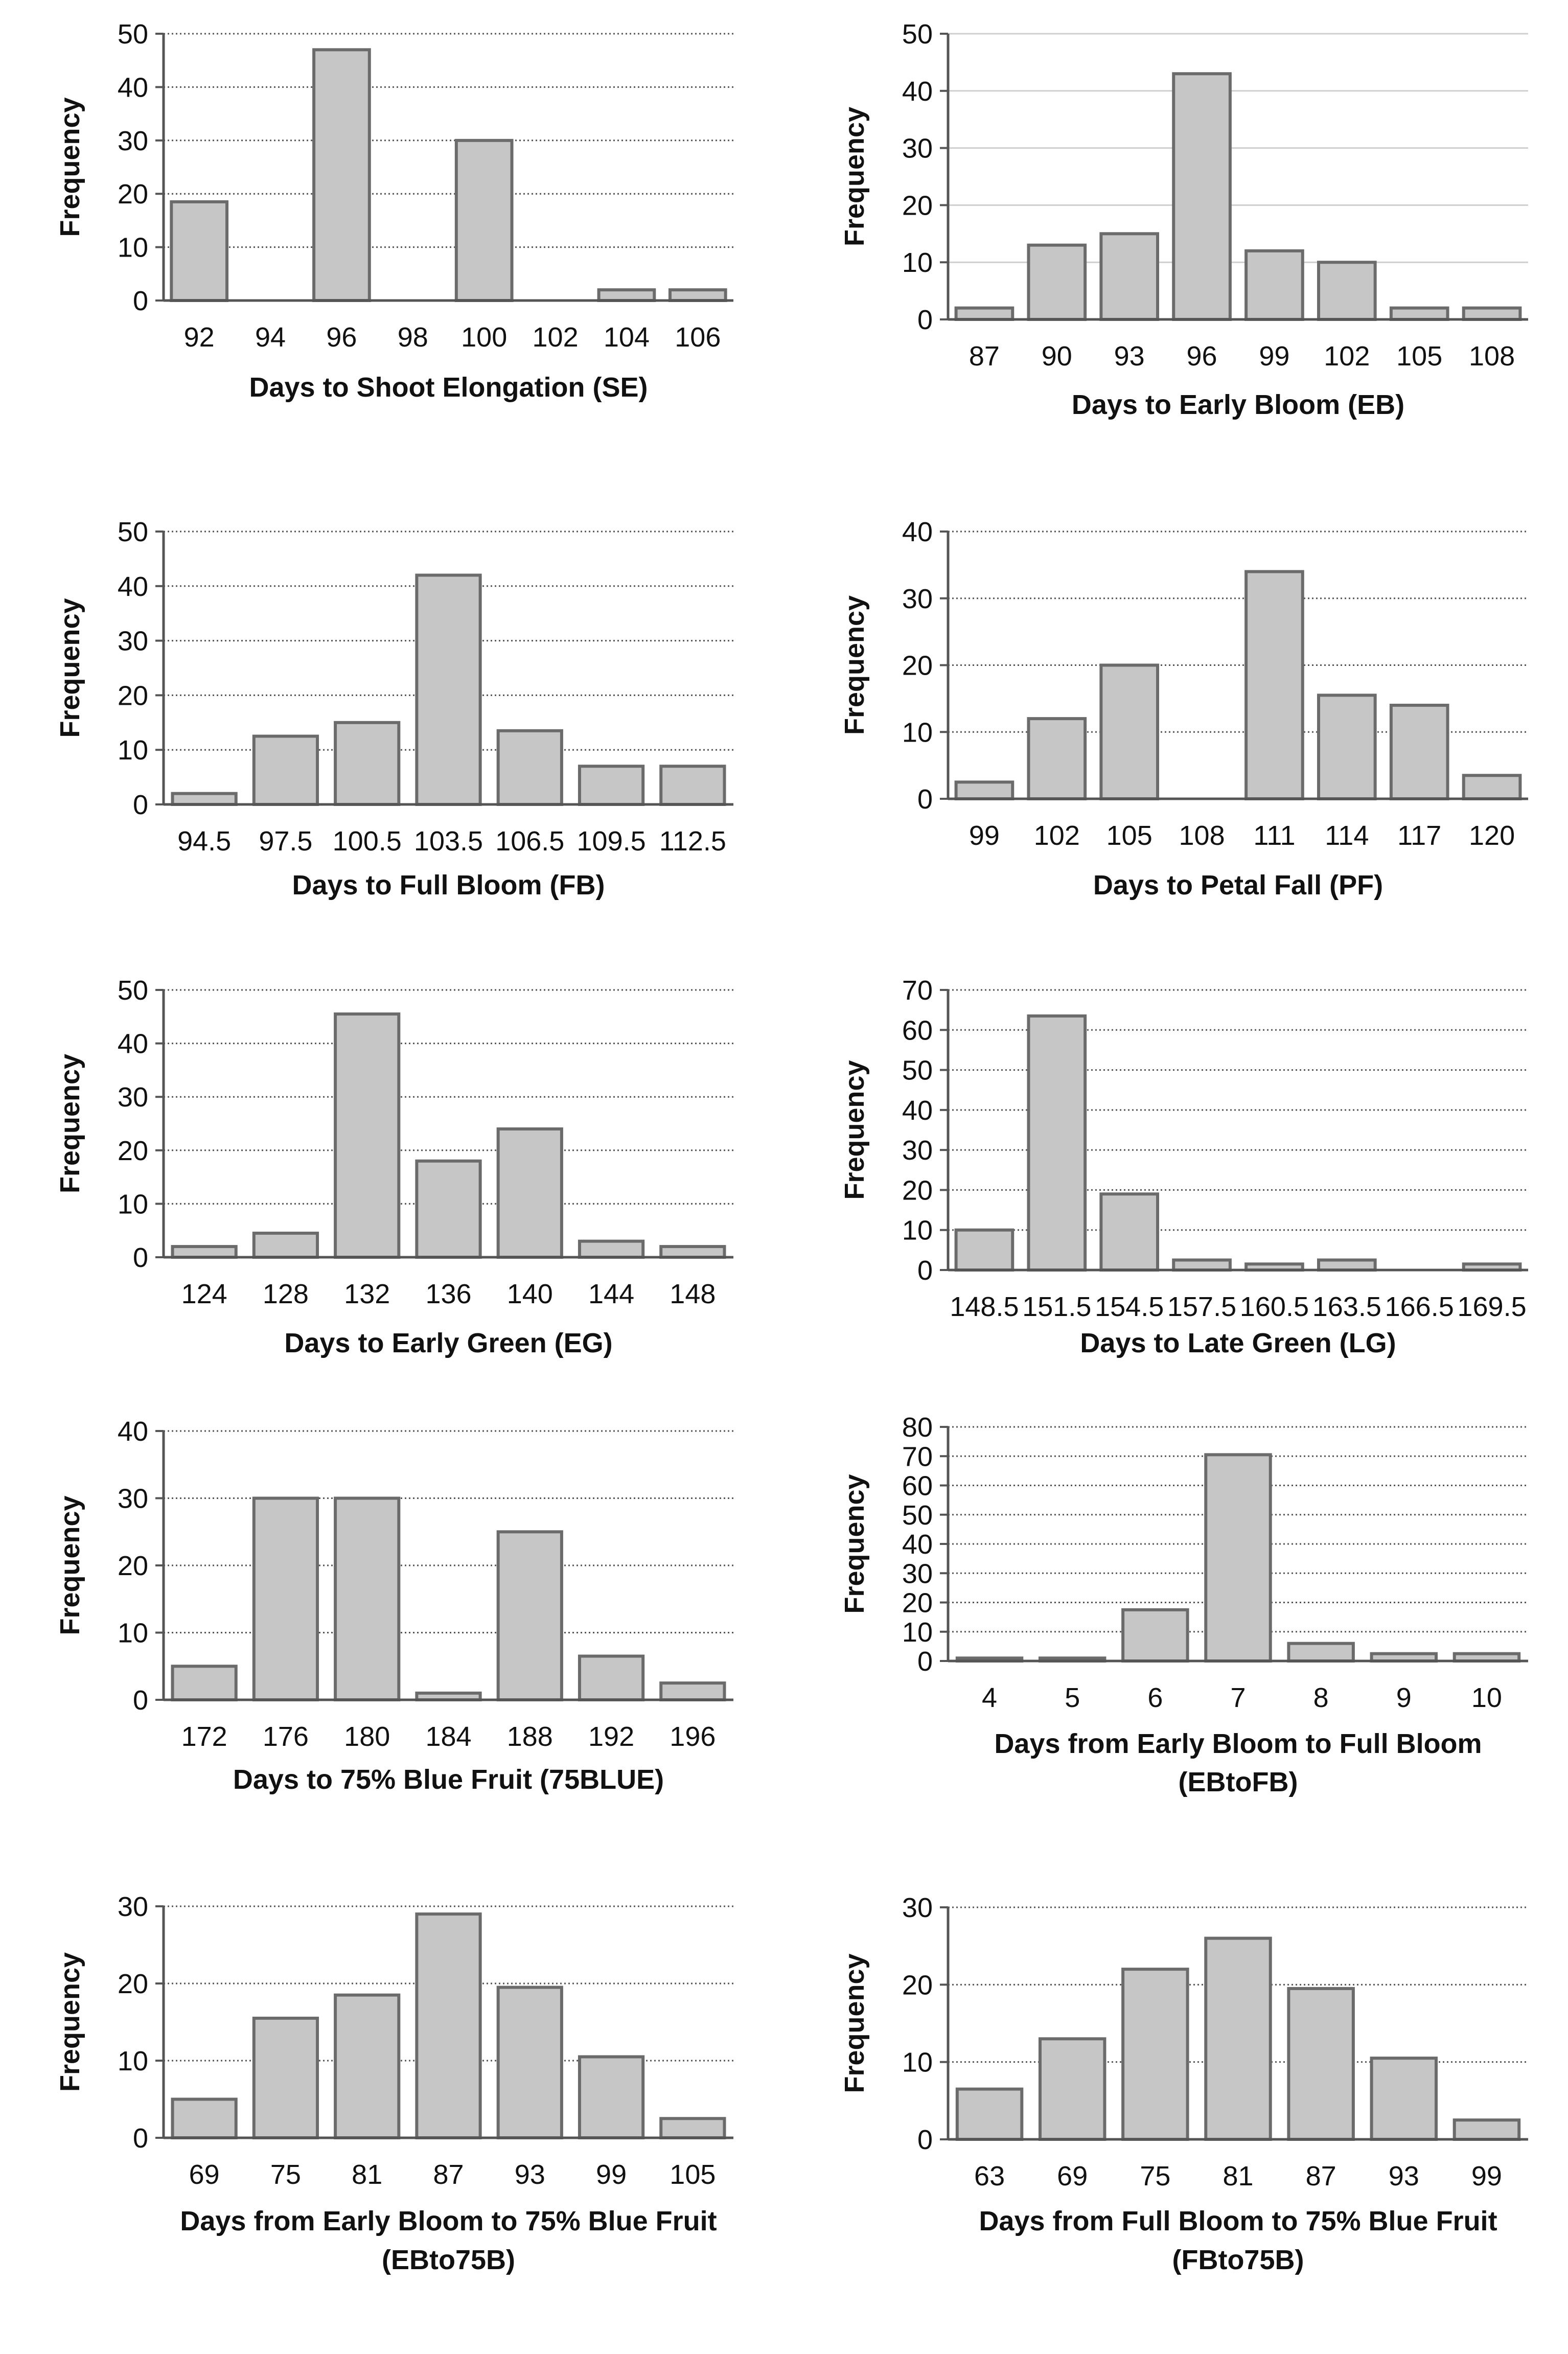  What do you see at coordinates (918, 1030) in the screenshot?
I see `y-tick-label: 60` at bounding box center [918, 1030].